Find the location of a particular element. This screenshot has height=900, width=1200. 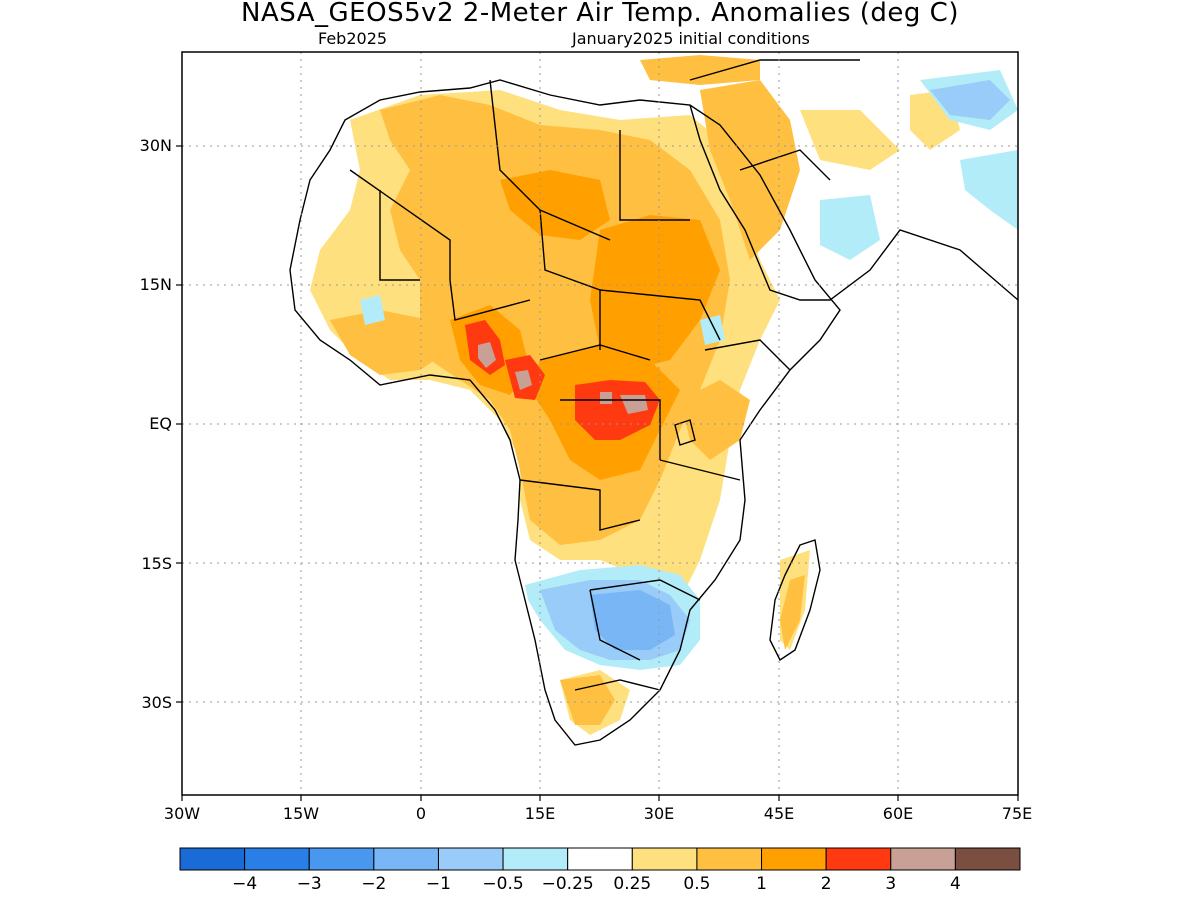

lat-tick-label: 15S is located at coordinates (156, 563).